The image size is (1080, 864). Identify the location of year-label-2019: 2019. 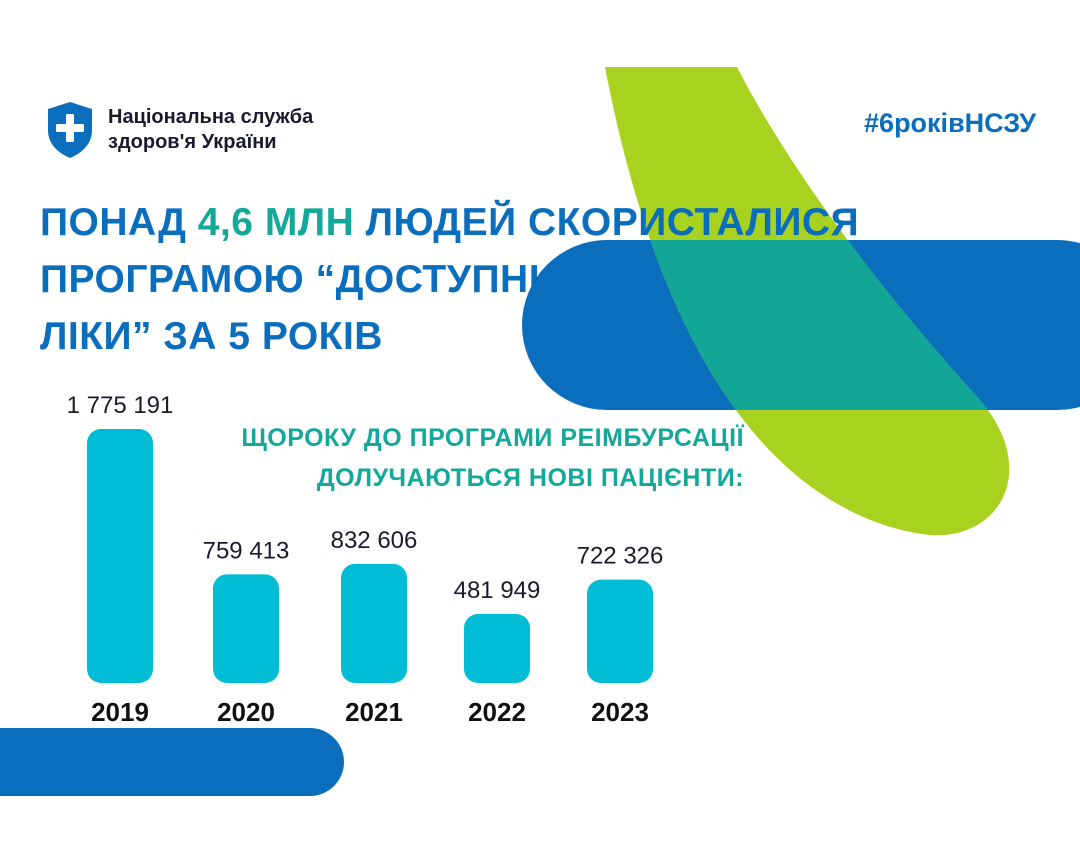
(120, 712).